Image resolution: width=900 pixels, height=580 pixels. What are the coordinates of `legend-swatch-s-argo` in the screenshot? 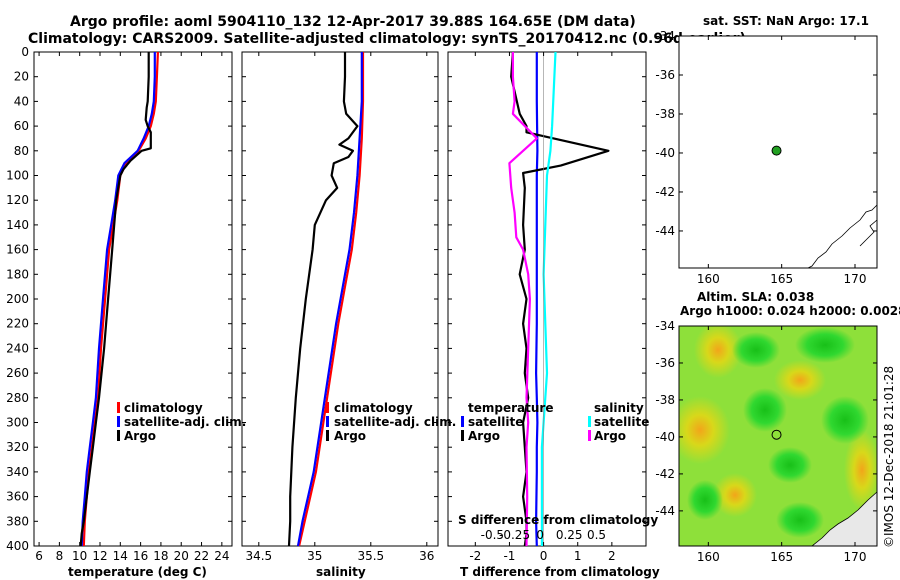 It's located at (589, 435).